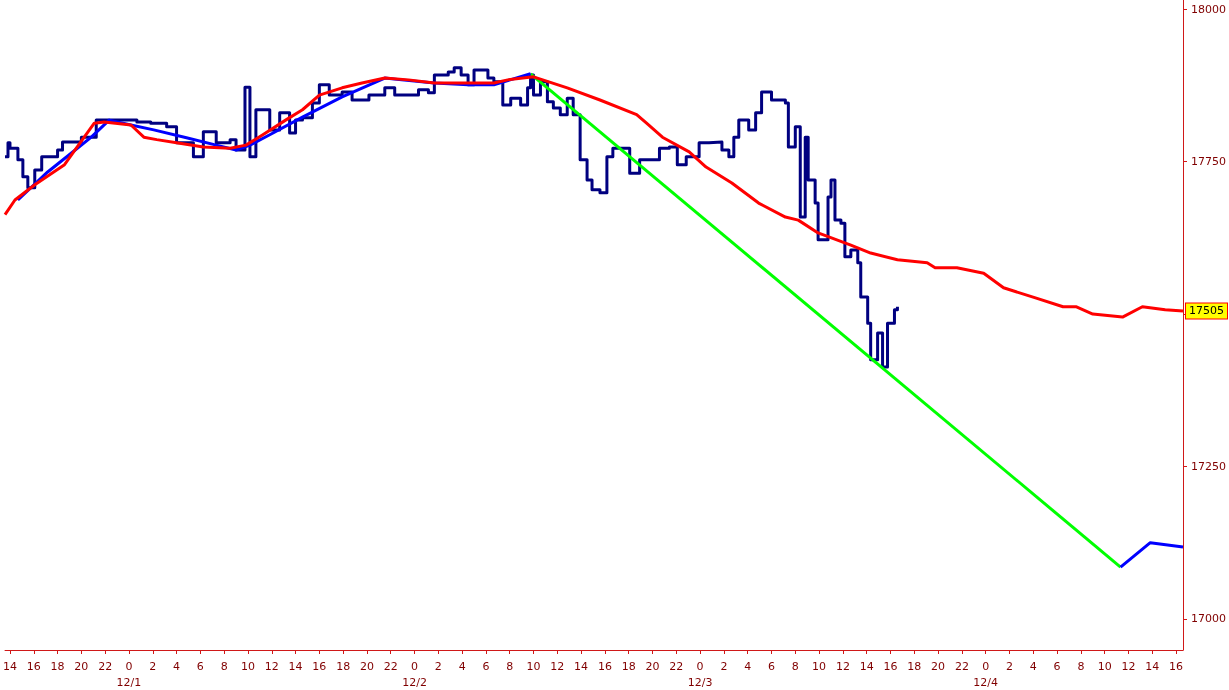 Image resolution: width=1229 pixels, height=690 pixels. Describe the element at coordinates (414, 674) in the screenshot. I see `x-tick-label: 0 12/2` at that location.